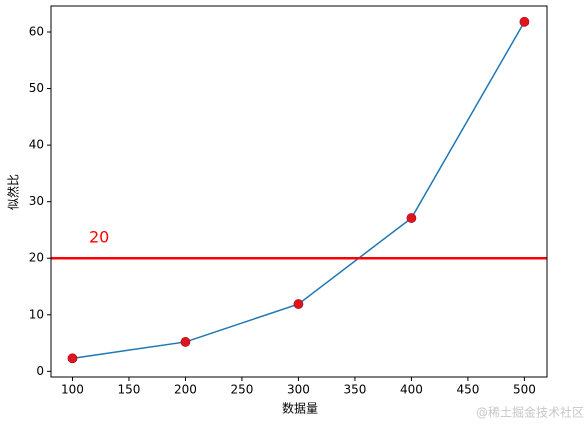  What do you see at coordinates (298, 390) in the screenshot?
I see `x-tick-label: 300` at bounding box center [298, 390].